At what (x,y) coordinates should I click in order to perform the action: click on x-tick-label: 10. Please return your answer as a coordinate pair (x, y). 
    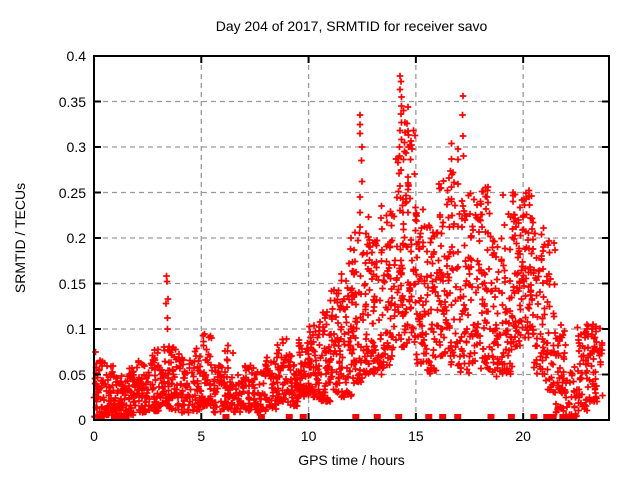
    Looking at the image, I should click on (308, 436).